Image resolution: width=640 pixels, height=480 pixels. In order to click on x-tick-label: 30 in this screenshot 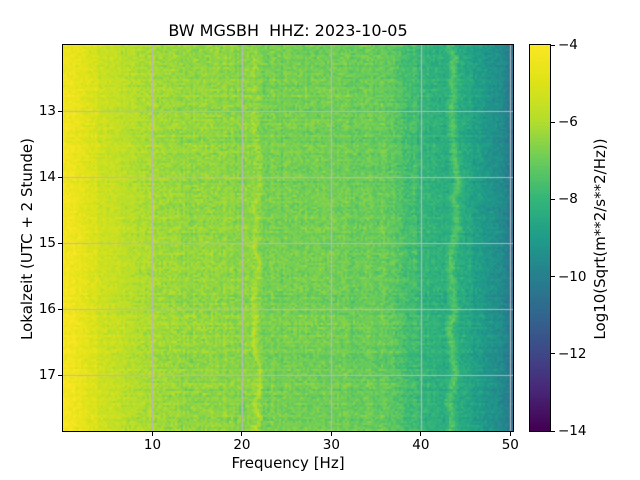, I will do `click(331, 445)`.